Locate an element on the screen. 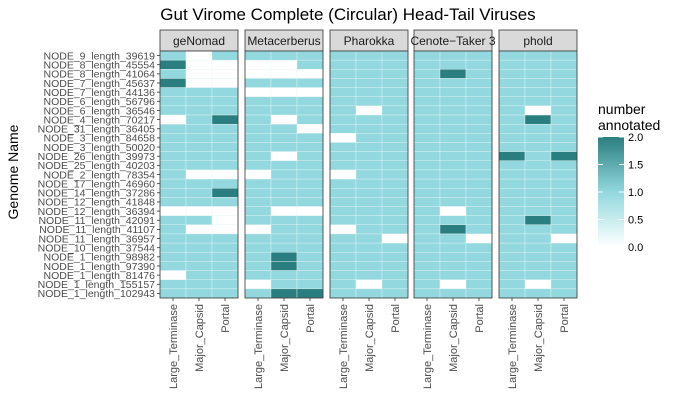 The height and width of the screenshot is (417, 676). y-tick-label: NODE_3_length_50020 is located at coordinates (99, 148).